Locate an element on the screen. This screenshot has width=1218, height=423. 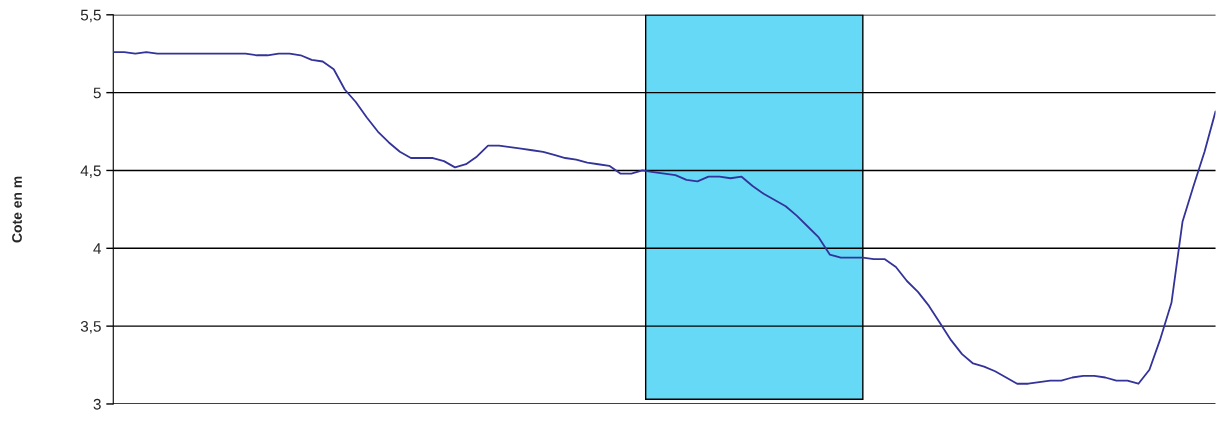
y-tick-label: 4 is located at coordinates (97, 248).